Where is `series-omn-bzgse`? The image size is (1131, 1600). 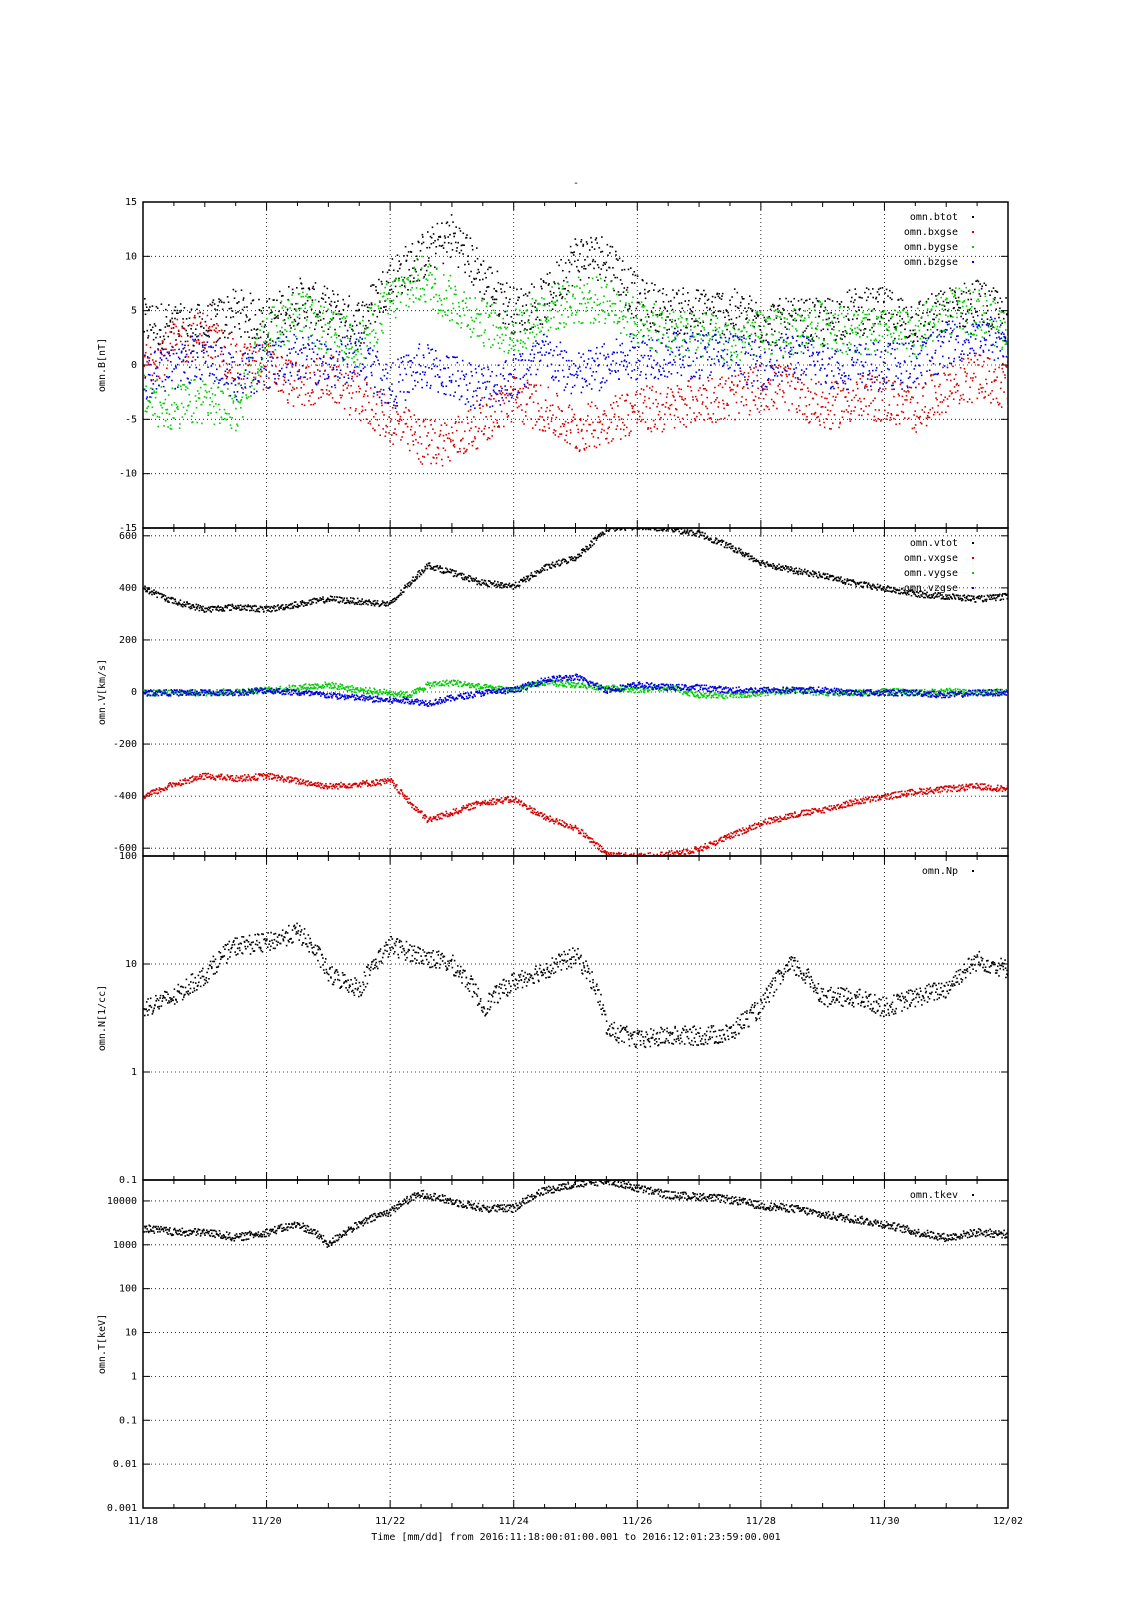
series-omn-bzgse is located at coordinates (575, 361).